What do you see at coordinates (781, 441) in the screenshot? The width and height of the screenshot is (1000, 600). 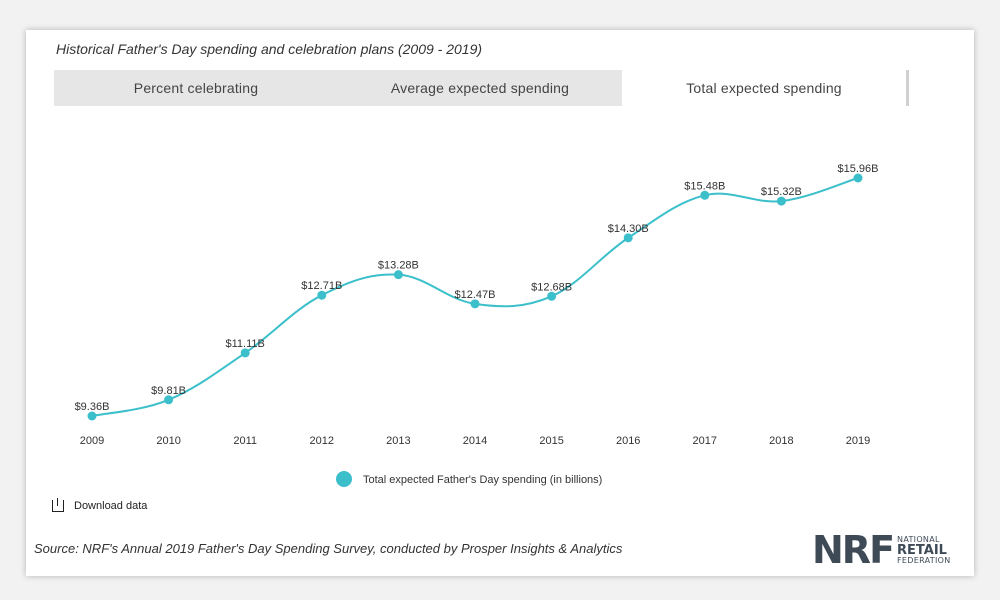 I see `x-tick-label: 2018` at bounding box center [781, 441].